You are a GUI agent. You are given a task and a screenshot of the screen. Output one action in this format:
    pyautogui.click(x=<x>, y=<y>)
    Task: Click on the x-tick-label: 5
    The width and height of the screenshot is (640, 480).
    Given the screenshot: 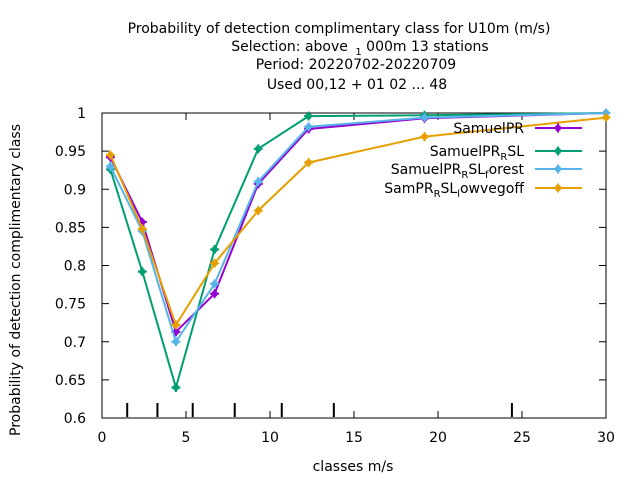 What is the action you would take?
    pyautogui.click(x=186, y=438)
    